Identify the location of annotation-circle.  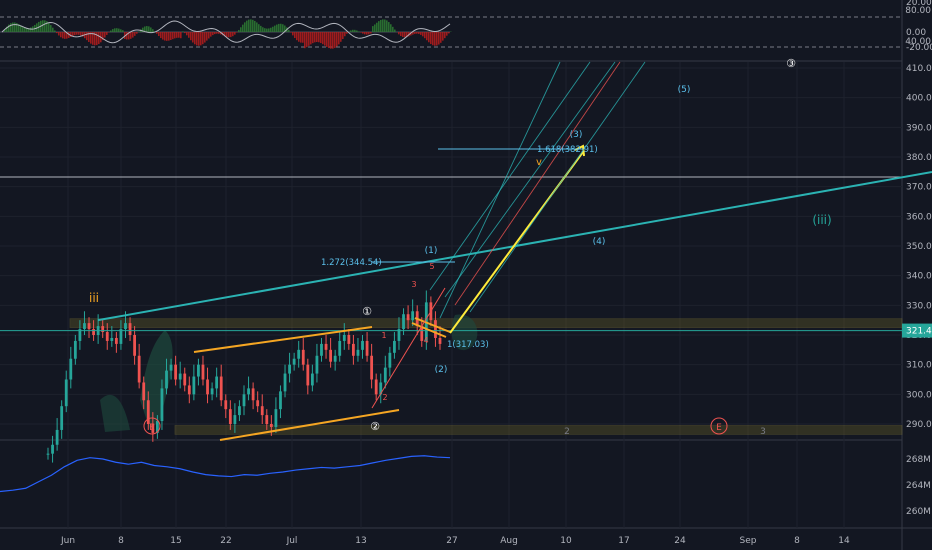
(152, 426).